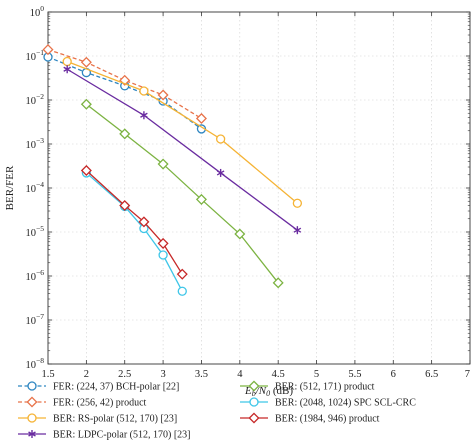 Image resolution: width=474 pixels, height=445 pixels. What do you see at coordinates (40, 228) in the screenshot?
I see `y-tick-exponent: −5` at bounding box center [40, 228].